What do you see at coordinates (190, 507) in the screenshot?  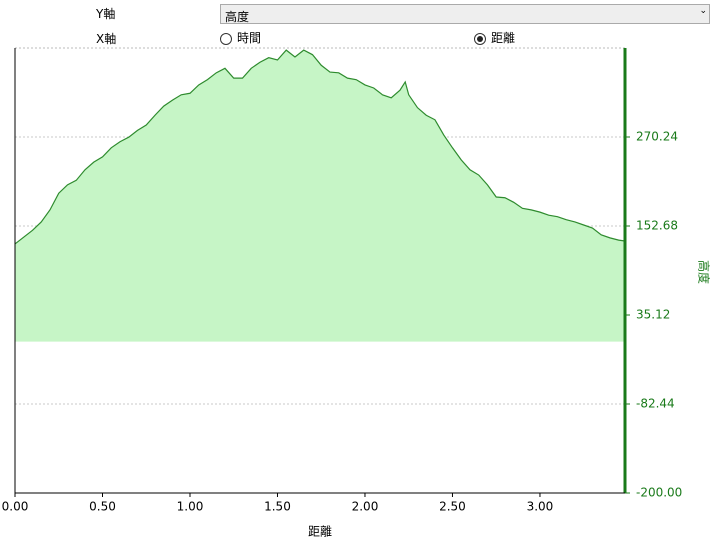 I see `x-tick-label: 1.00` at bounding box center [190, 507].